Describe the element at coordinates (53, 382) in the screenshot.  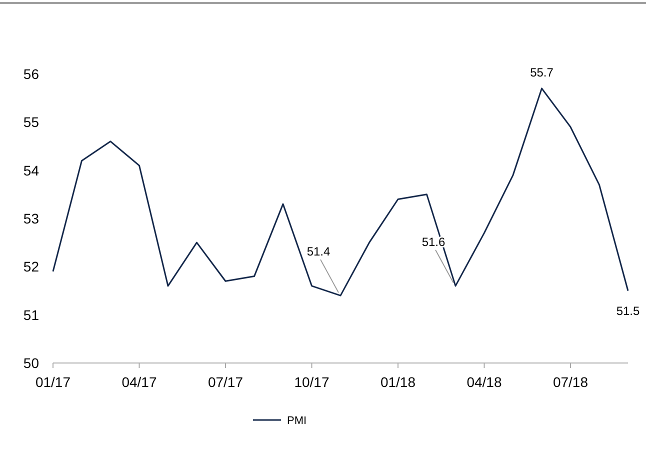
I see `x-tick-label: 01/17` at that location.